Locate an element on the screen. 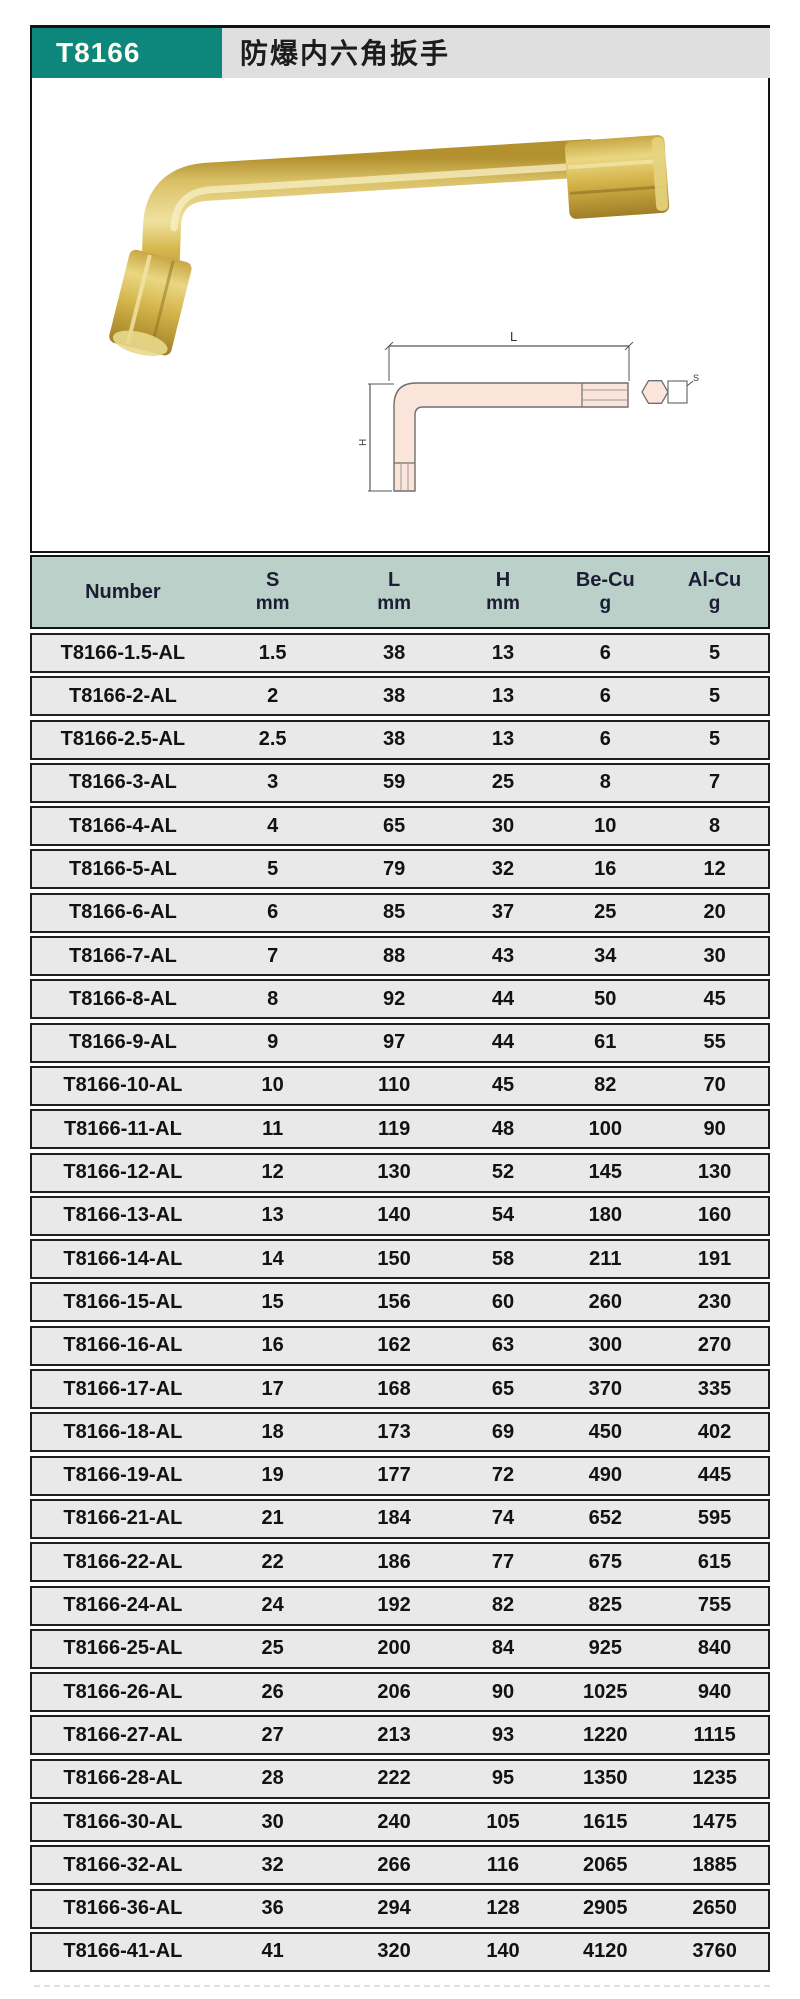  cell-alcu: 755 is located at coordinates (714, 1605).